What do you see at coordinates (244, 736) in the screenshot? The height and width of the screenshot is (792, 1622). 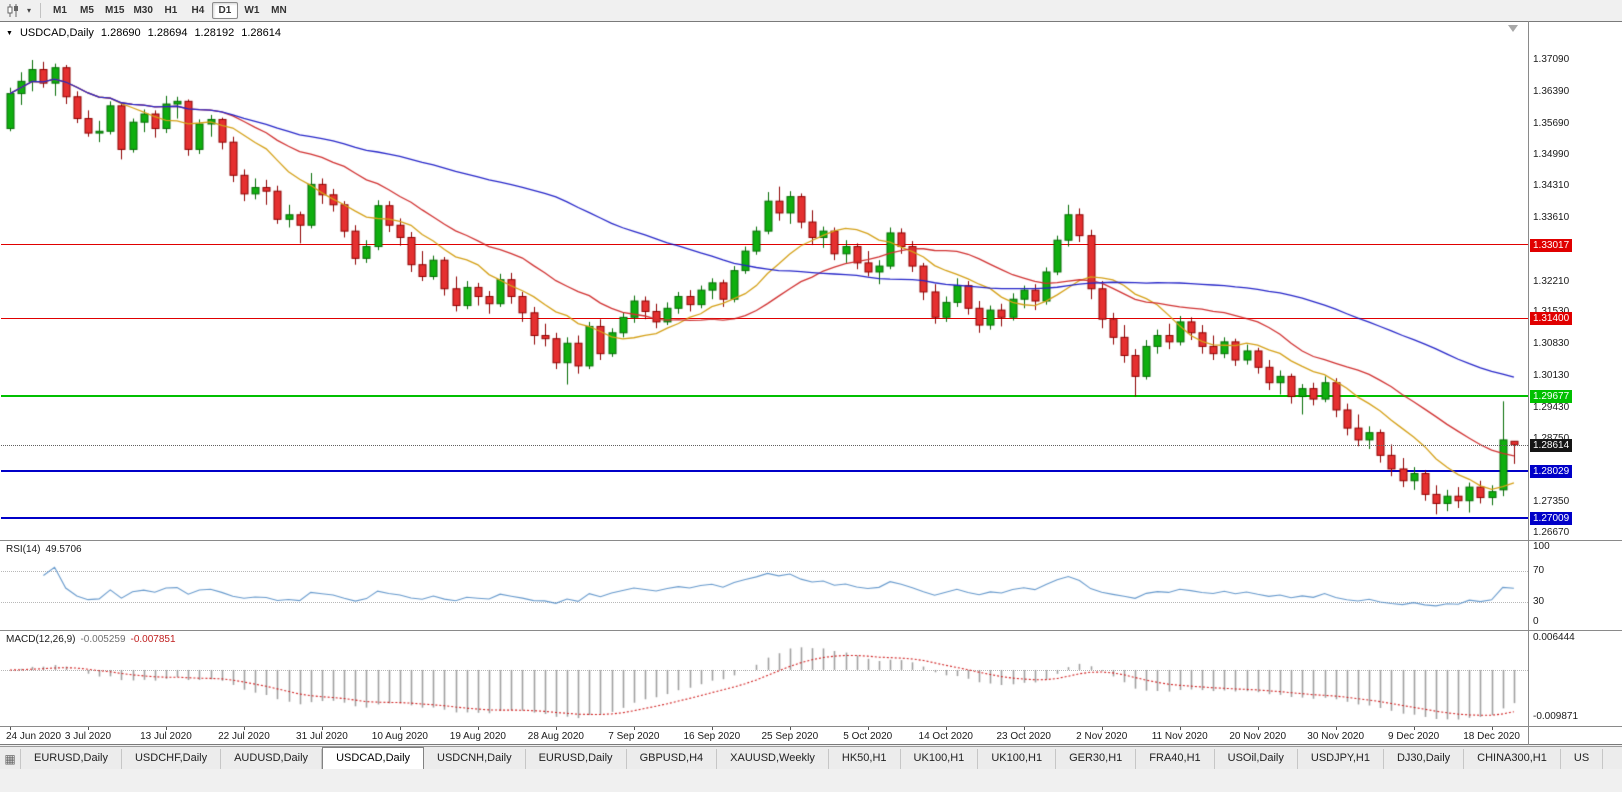 I see `date-axis-label: 22 Jul 2020` at bounding box center [244, 736].